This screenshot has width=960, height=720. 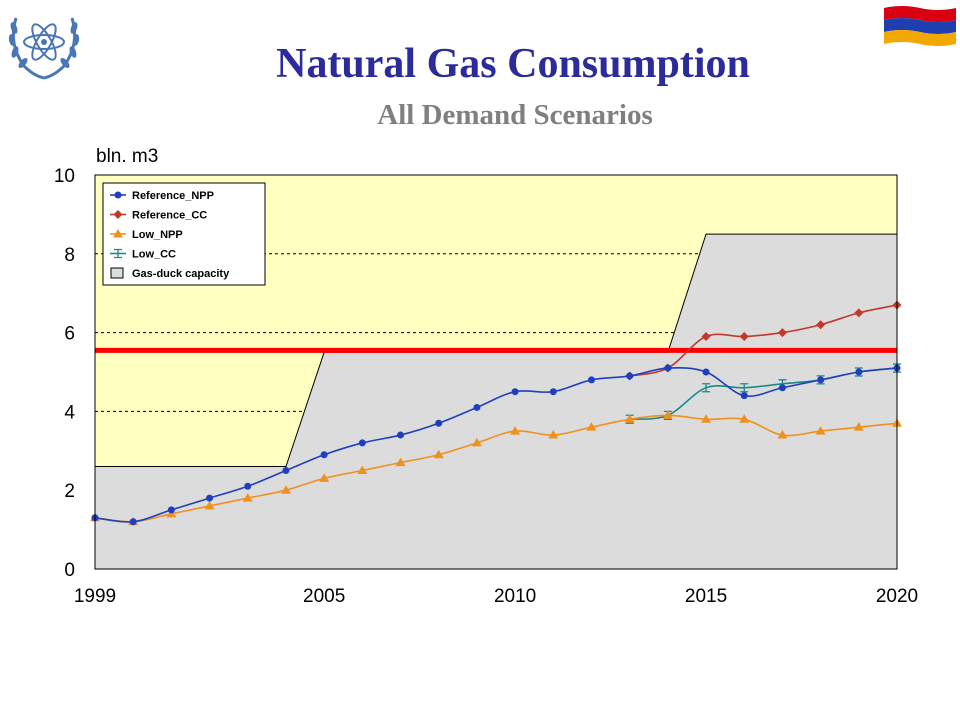 I want to click on point-reference-cc-2015, so click(x=706, y=337).